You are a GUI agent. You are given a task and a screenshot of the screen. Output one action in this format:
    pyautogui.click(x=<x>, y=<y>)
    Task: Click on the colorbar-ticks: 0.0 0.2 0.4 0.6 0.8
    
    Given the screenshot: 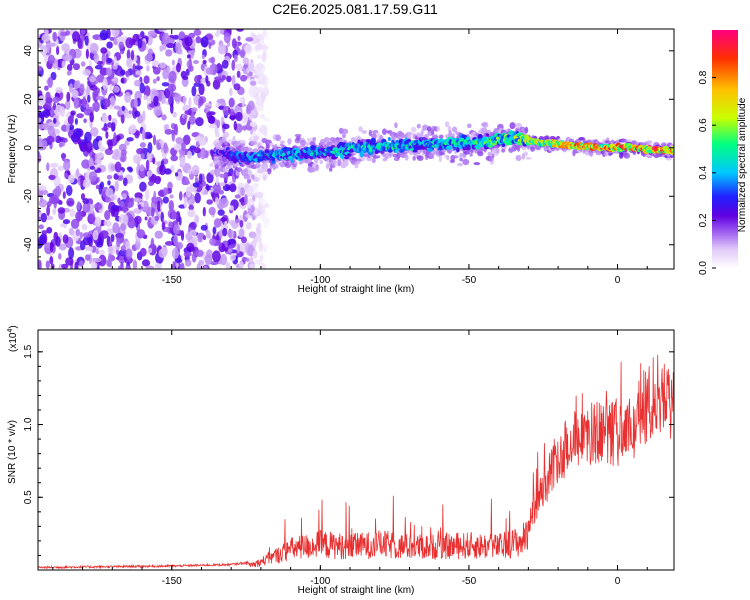 What is the action you would take?
    pyautogui.click(x=707, y=172)
    